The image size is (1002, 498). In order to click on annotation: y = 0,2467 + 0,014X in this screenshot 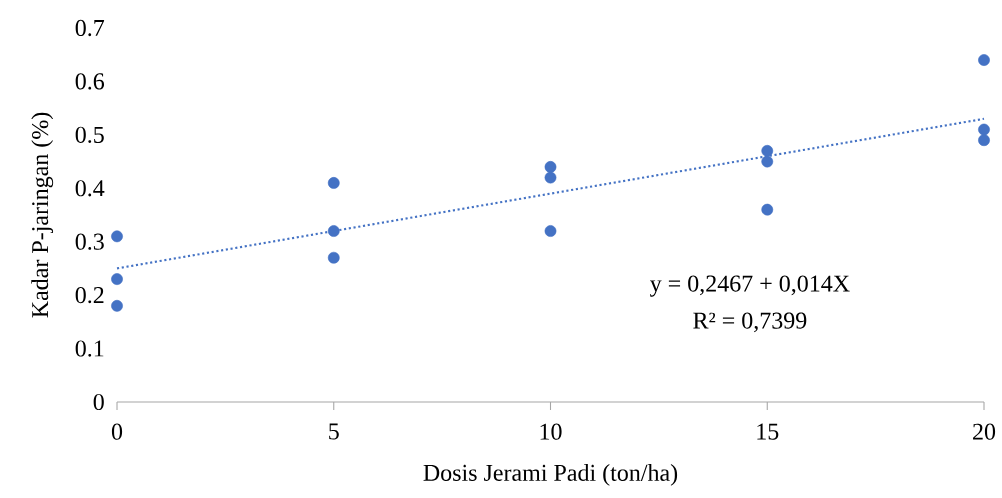, I will do `click(750, 286)`.